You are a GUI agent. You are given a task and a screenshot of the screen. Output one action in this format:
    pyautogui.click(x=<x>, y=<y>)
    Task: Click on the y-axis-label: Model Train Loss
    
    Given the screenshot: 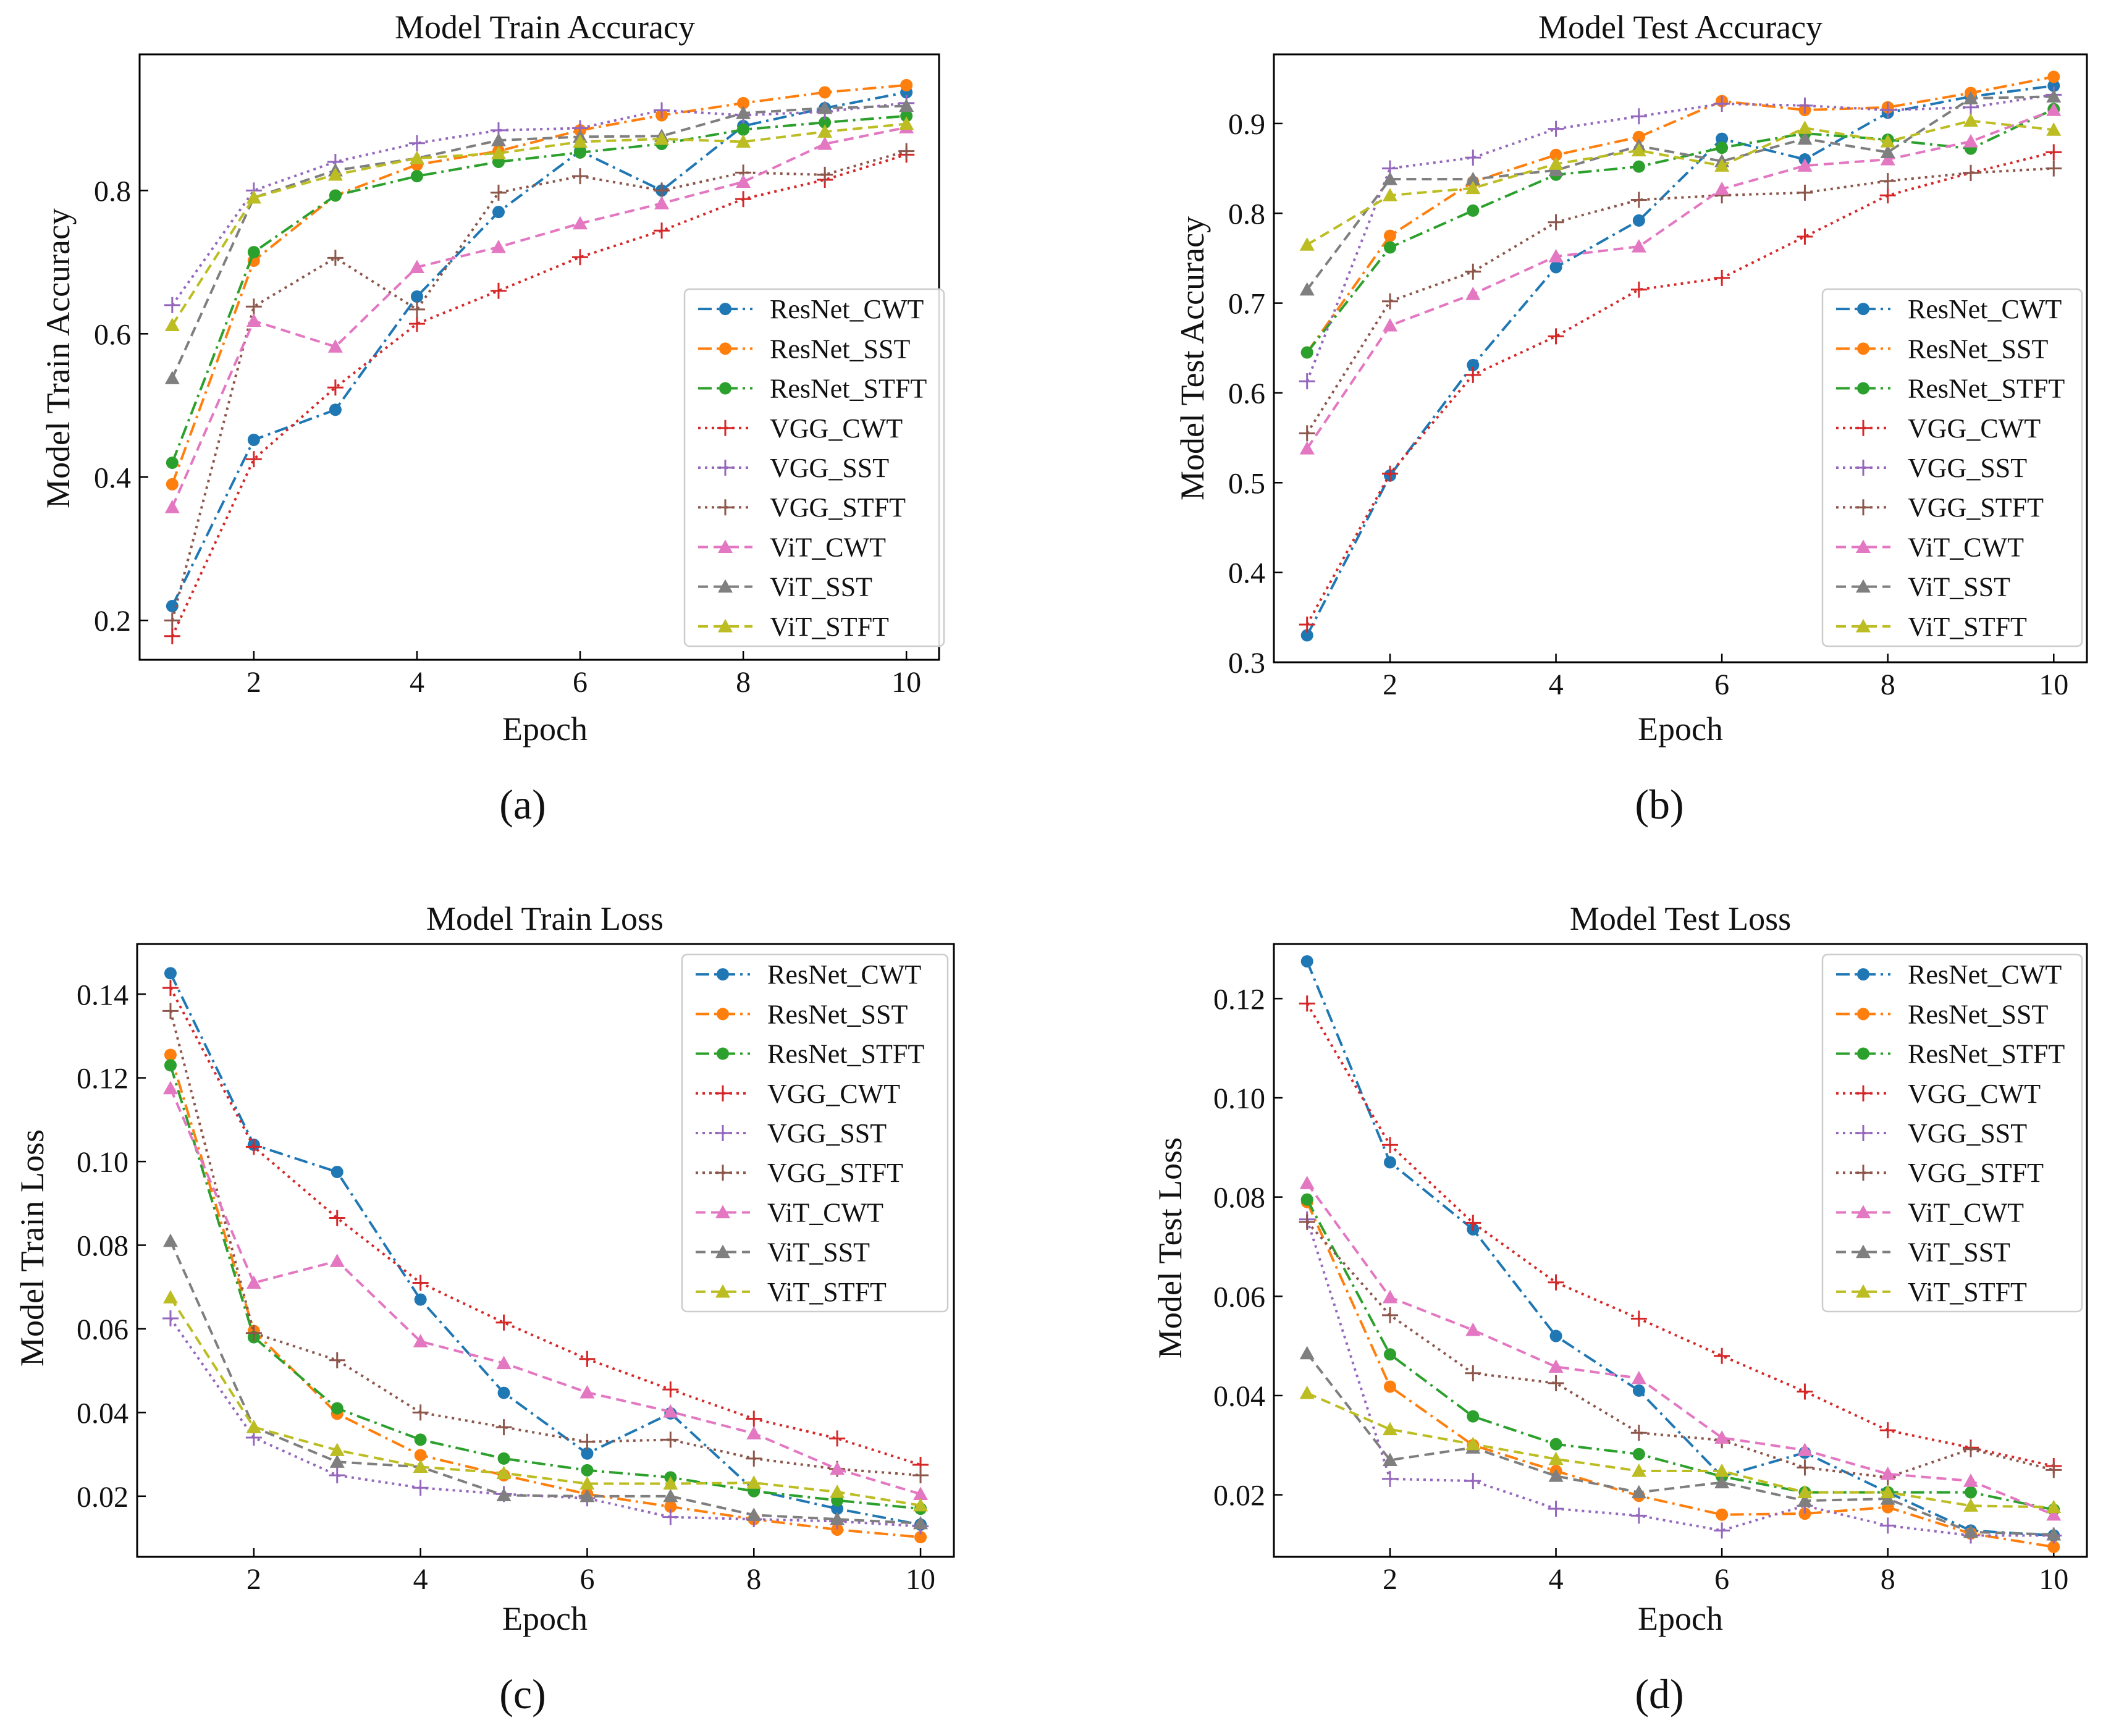 What is the action you would take?
    pyautogui.click(x=32, y=1248)
    